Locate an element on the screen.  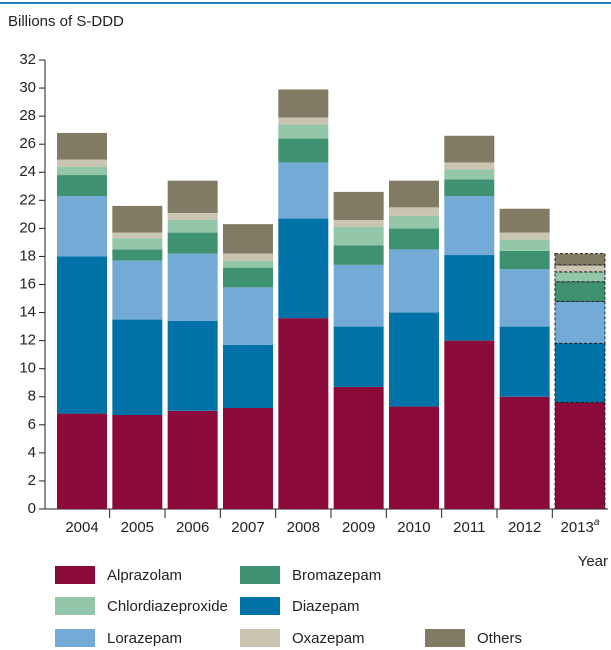
y-tick-label: 16 is located at coordinates (27, 283).